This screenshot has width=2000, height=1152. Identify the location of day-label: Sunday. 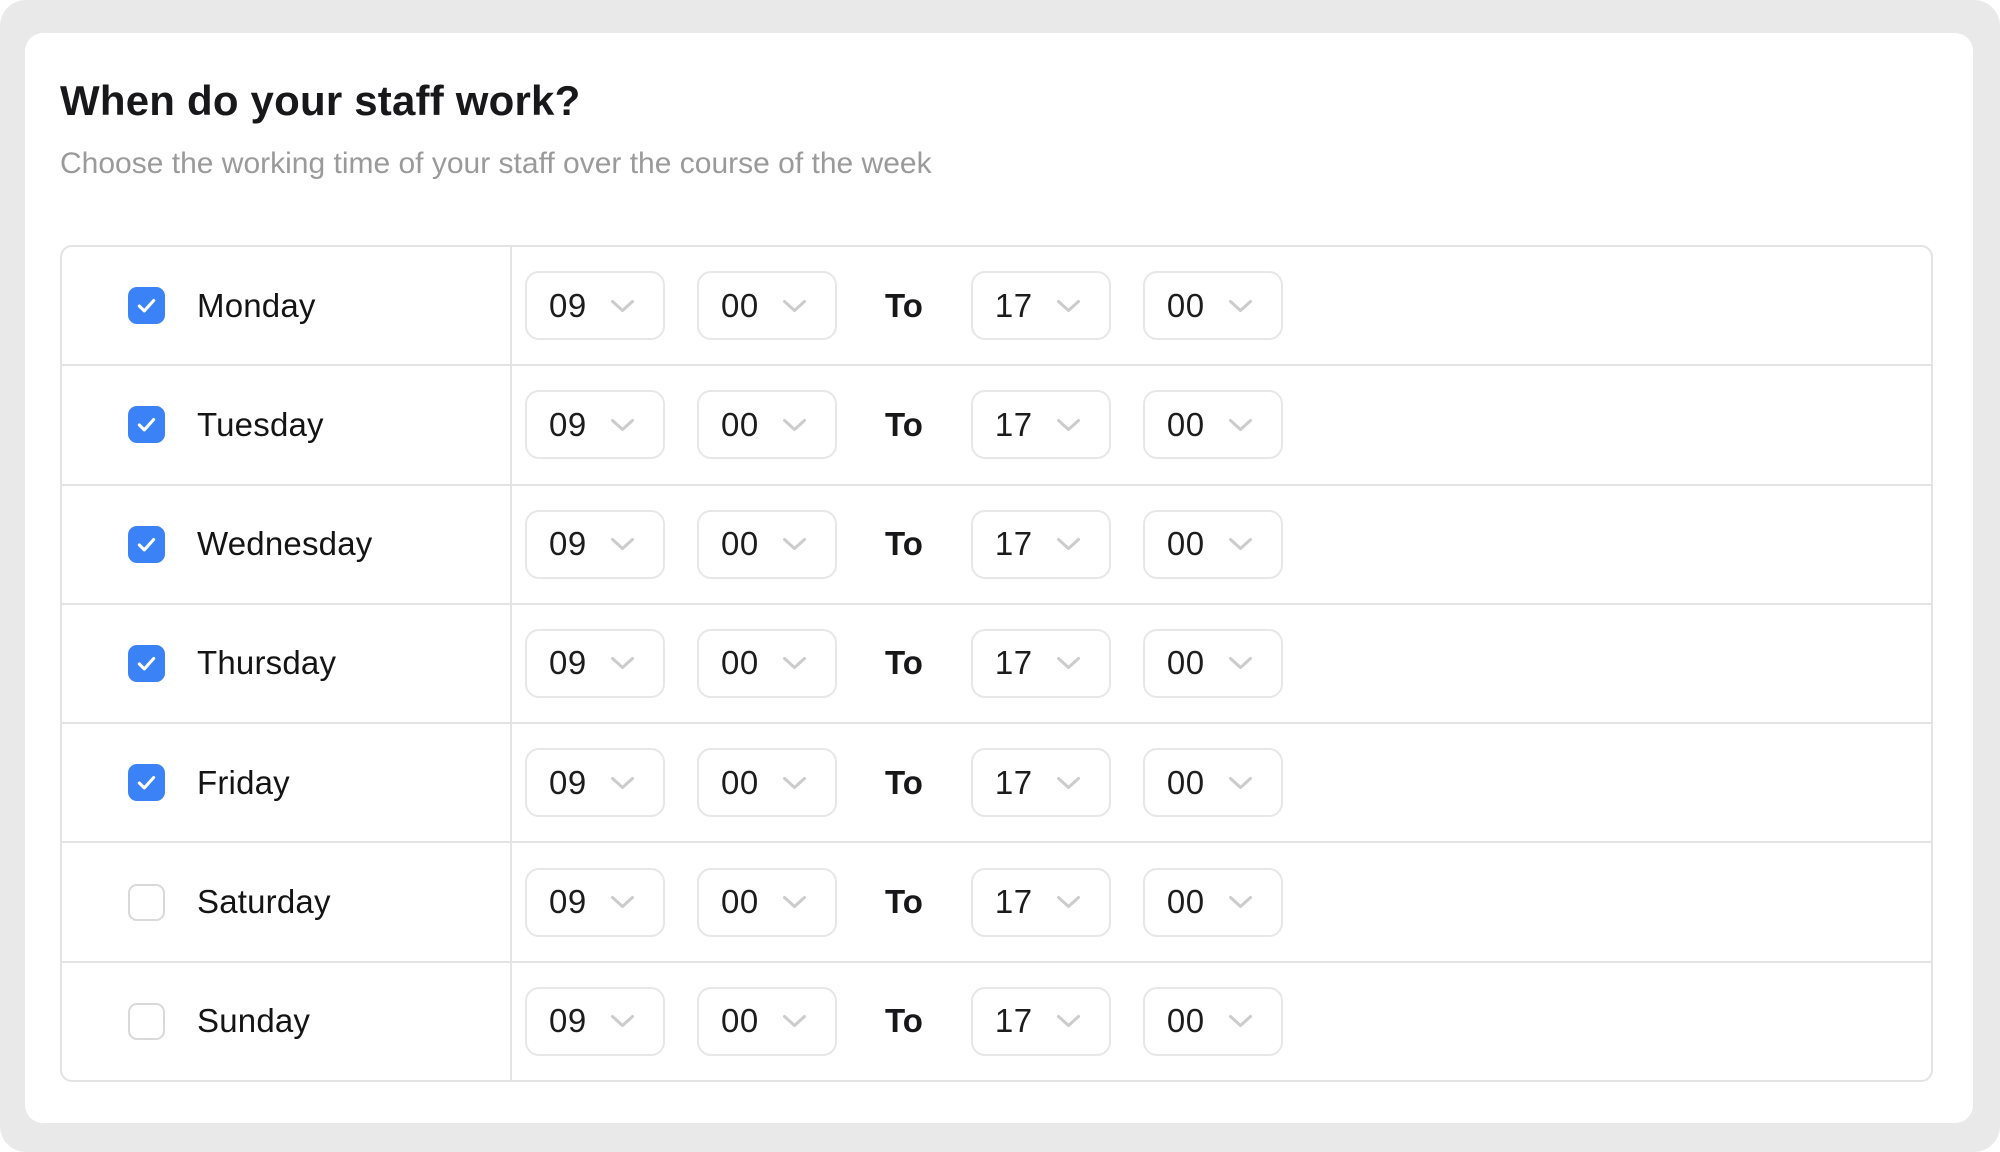
(254, 1021).